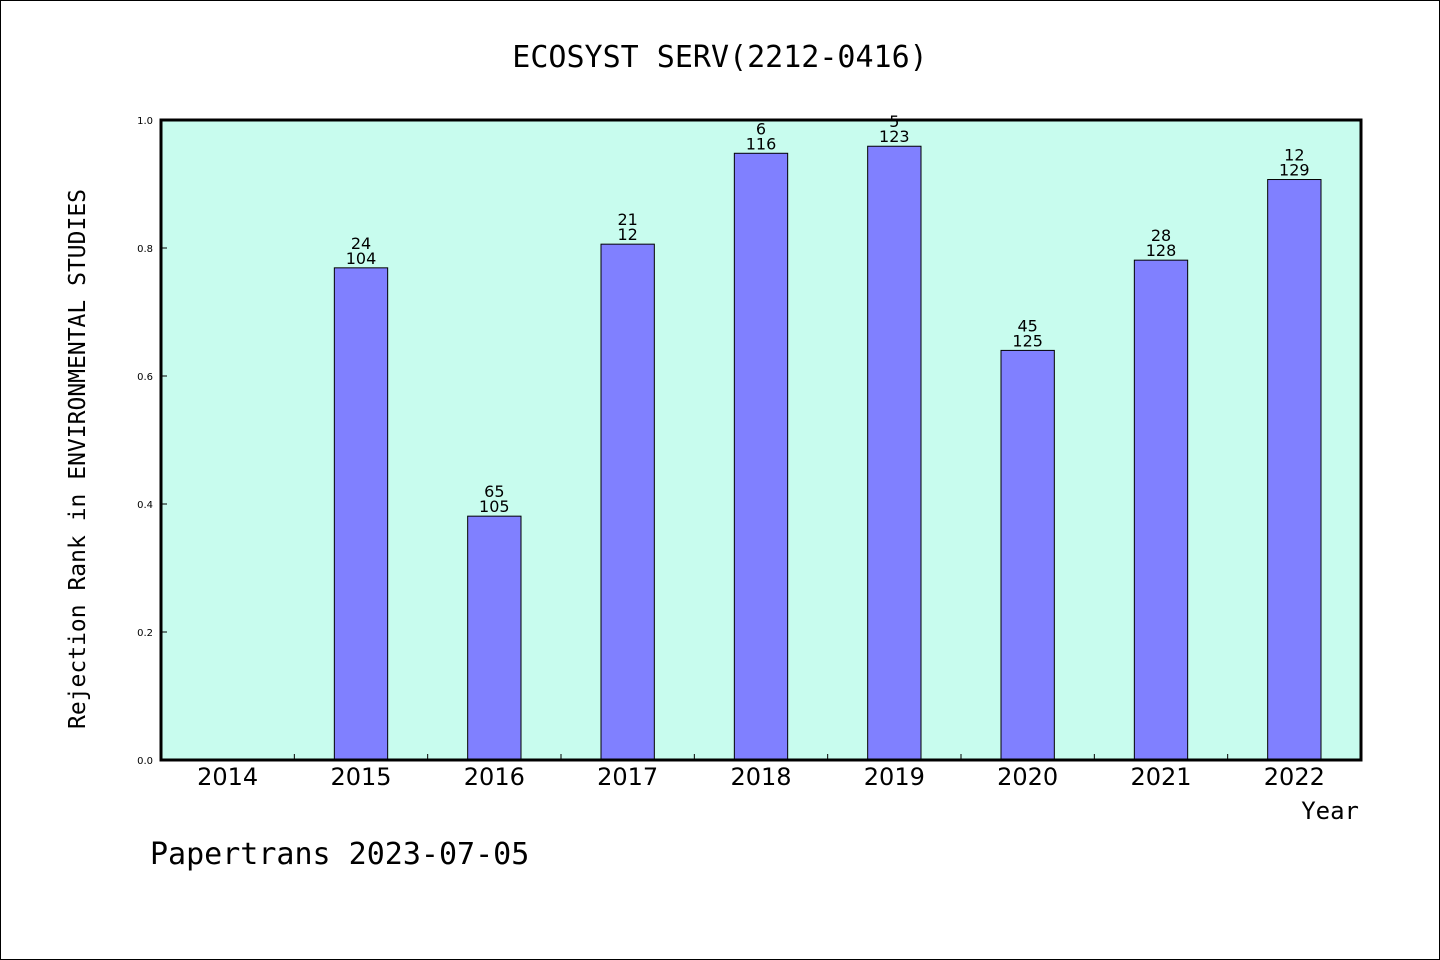 The image size is (1440, 960). Describe the element at coordinates (1161, 235) in the screenshot. I see `bar-label-top: 28` at that location.